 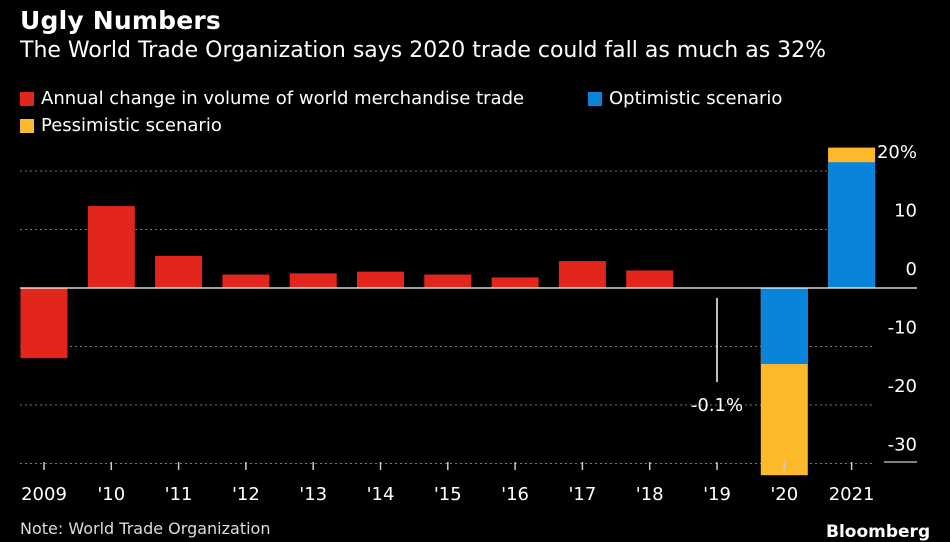 I want to click on legend-item-optimistic: Optimistic scenario, so click(x=685, y=98).